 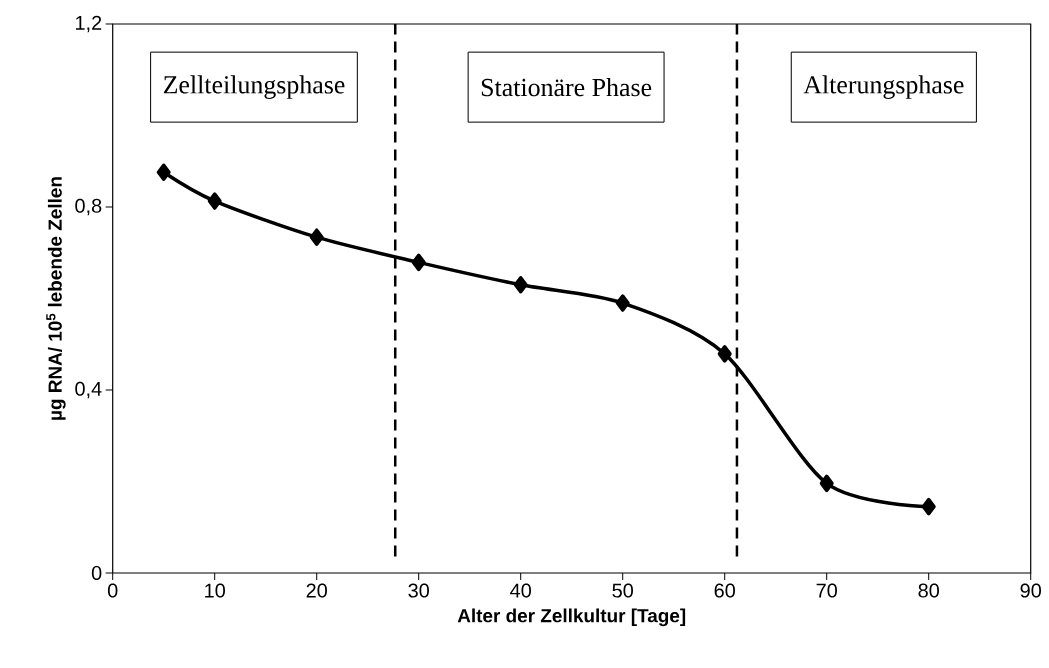 I want to click on x-tick-label: 40, so click(x=520, y=590).